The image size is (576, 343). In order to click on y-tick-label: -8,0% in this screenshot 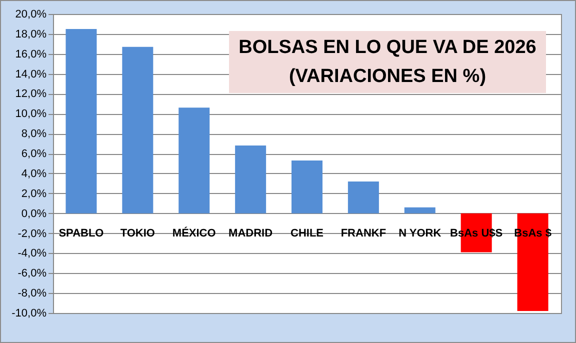, I will do `click(32, 294)`.